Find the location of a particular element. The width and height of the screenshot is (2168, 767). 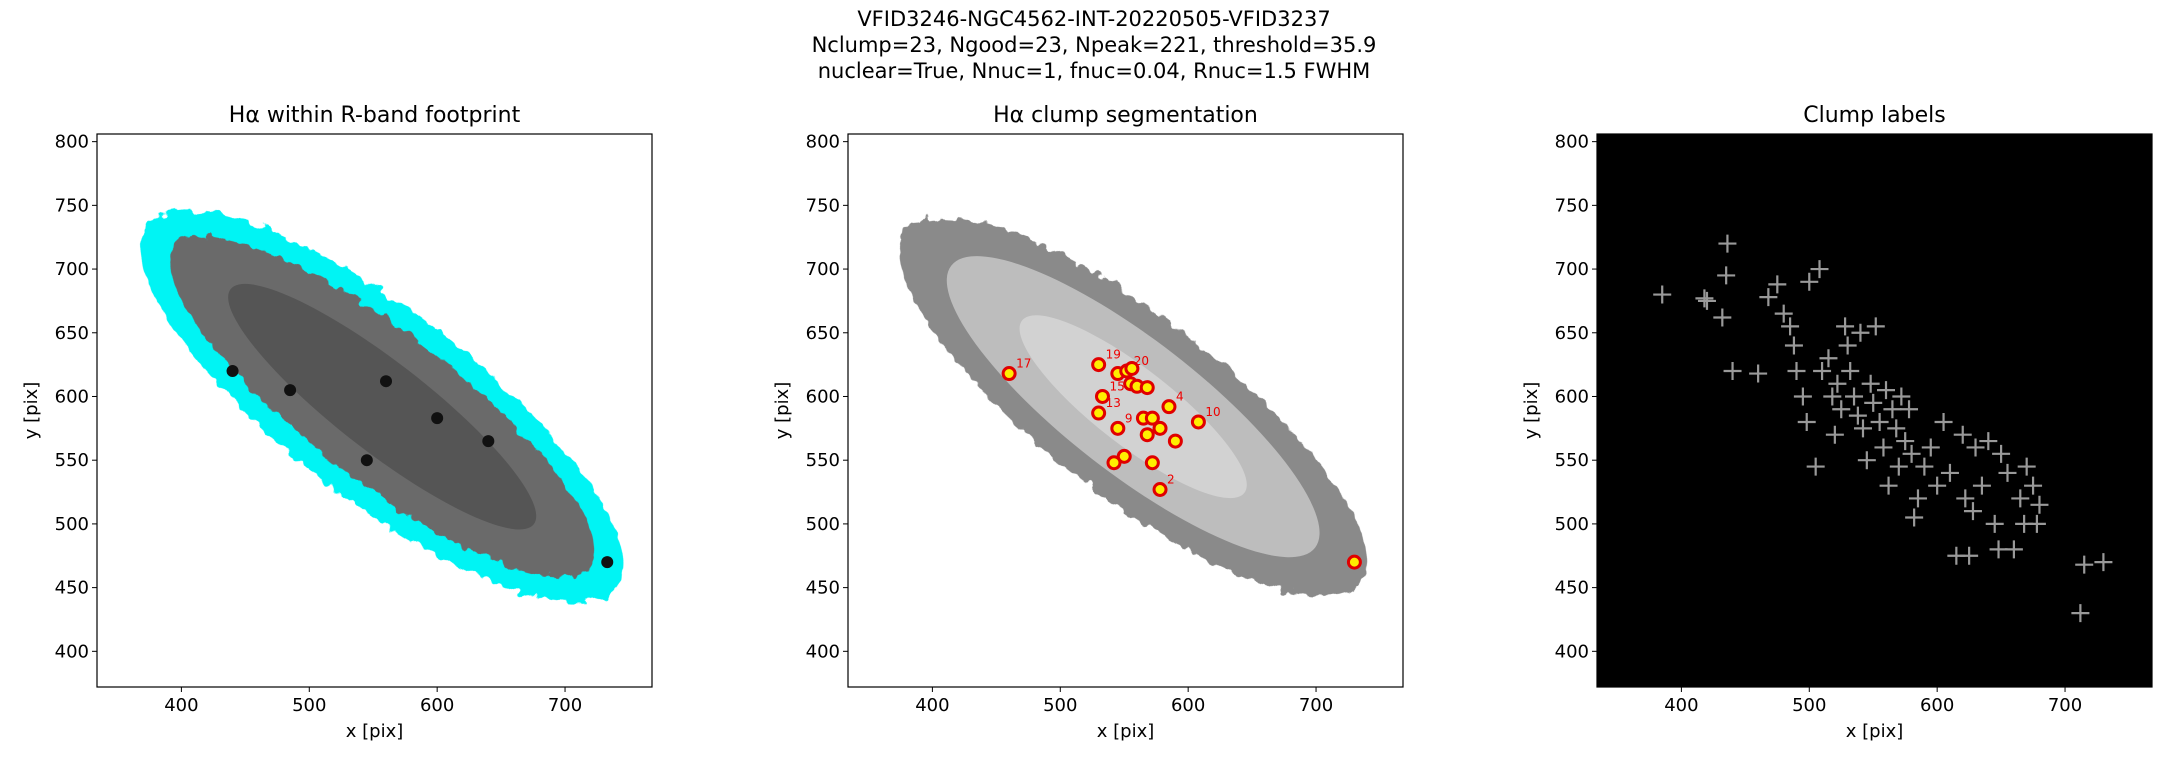

x-tick-label: 600 is located at coordinates (437, 705).